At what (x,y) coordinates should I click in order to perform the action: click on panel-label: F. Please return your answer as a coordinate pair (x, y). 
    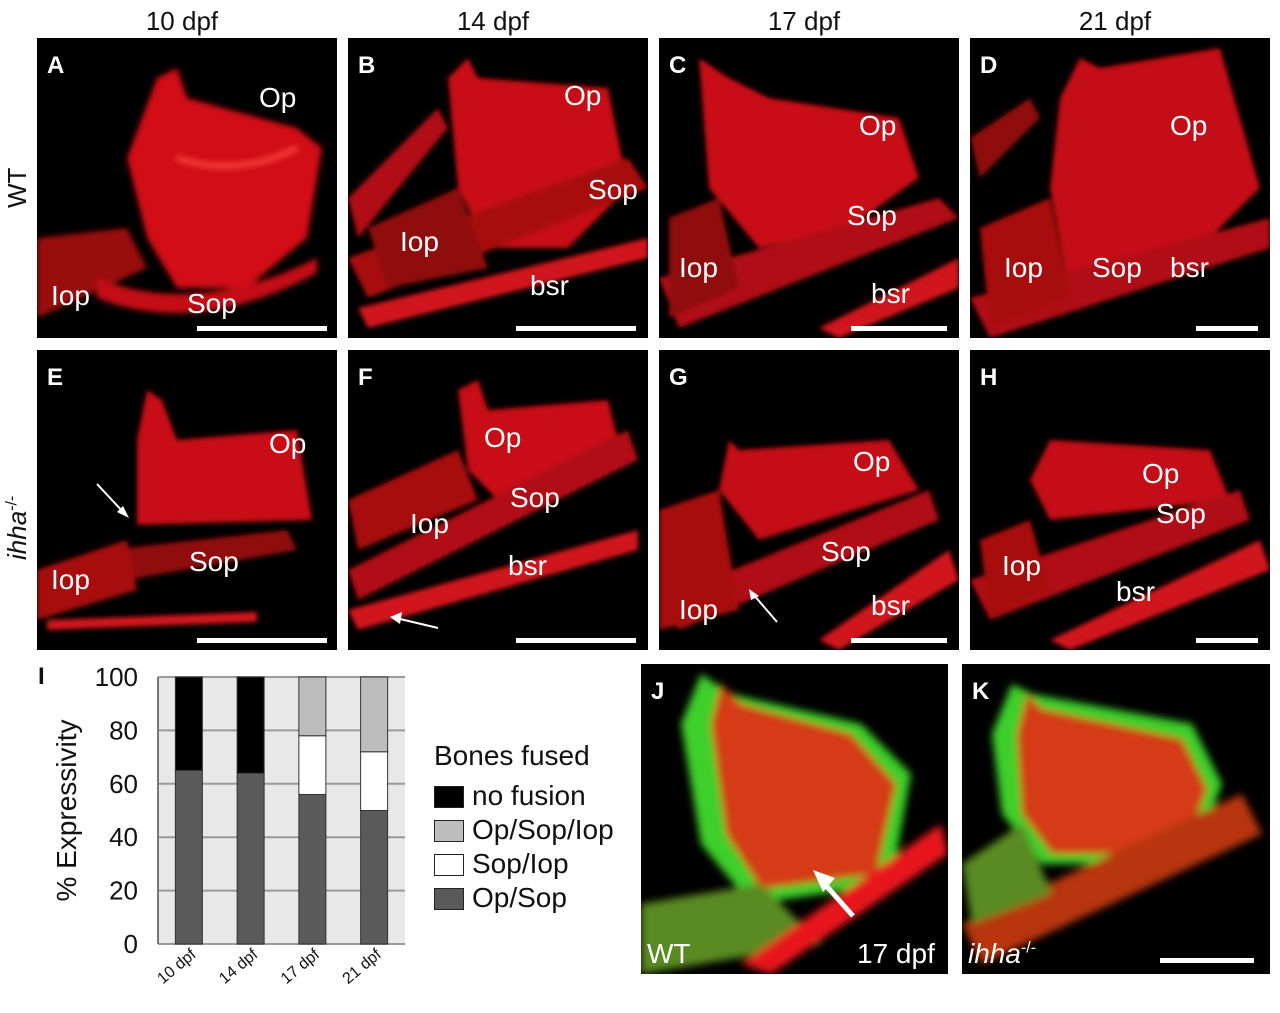
    Looking at the image, I should click on (365, 377).